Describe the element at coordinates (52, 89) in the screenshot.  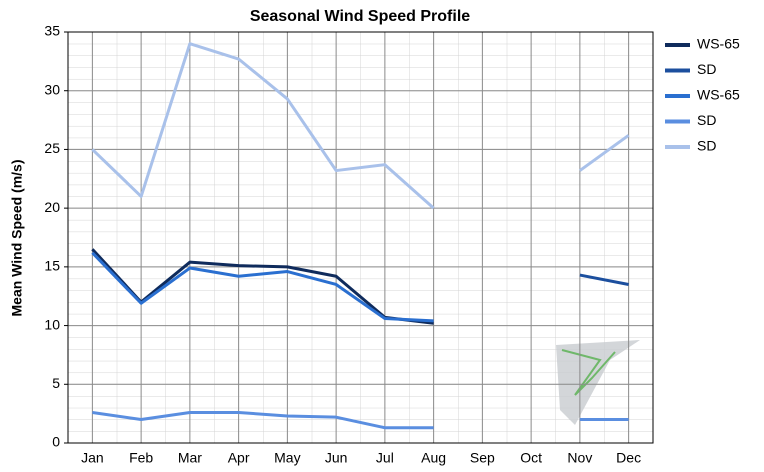
I see `y-tick-label: 30` at that location.